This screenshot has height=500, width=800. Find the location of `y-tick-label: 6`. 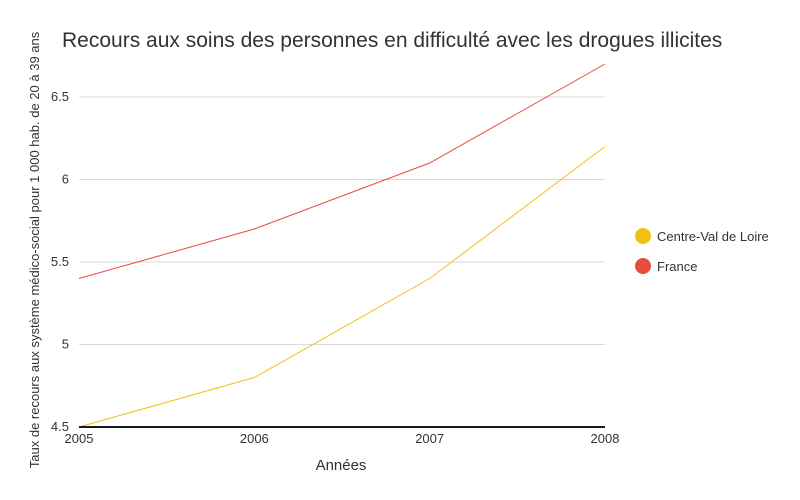

y-tick-label: 6 is located at coordinates (65, 179).